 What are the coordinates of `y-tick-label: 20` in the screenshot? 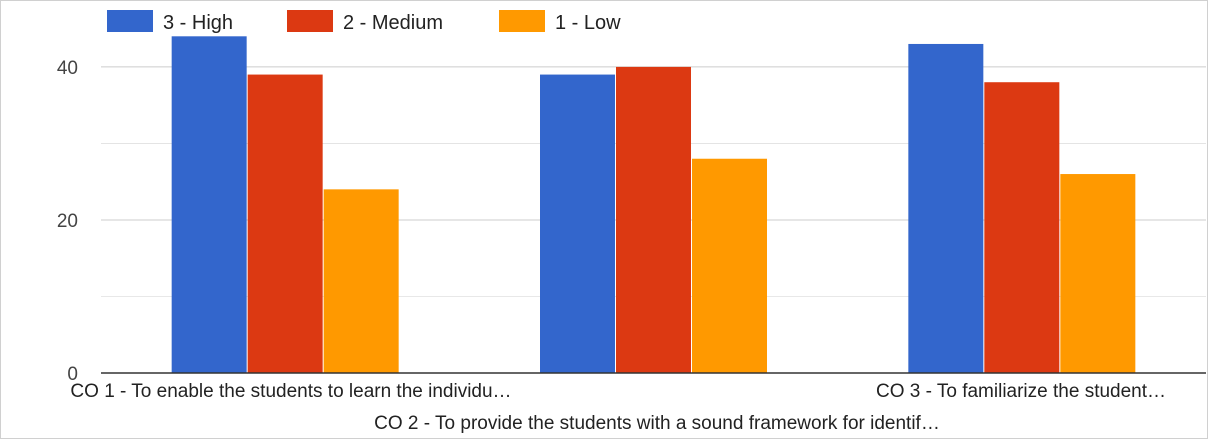 It's located at (67, 221).